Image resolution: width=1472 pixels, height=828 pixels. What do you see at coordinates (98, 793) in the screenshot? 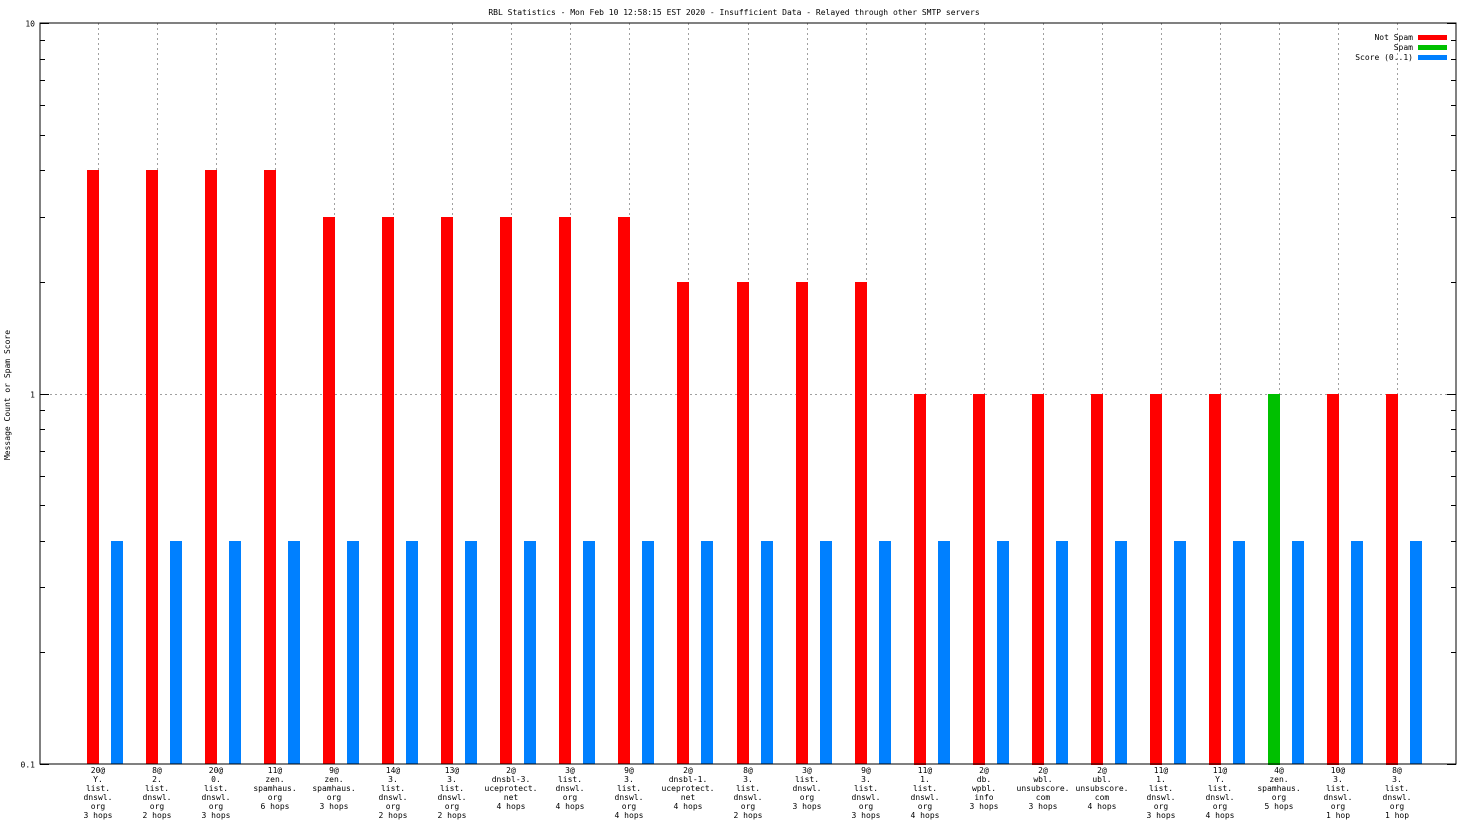
I see `x-tick-label: 20@ Y. list. dnswl. org 3 hops` at bounding box center [98, 793].